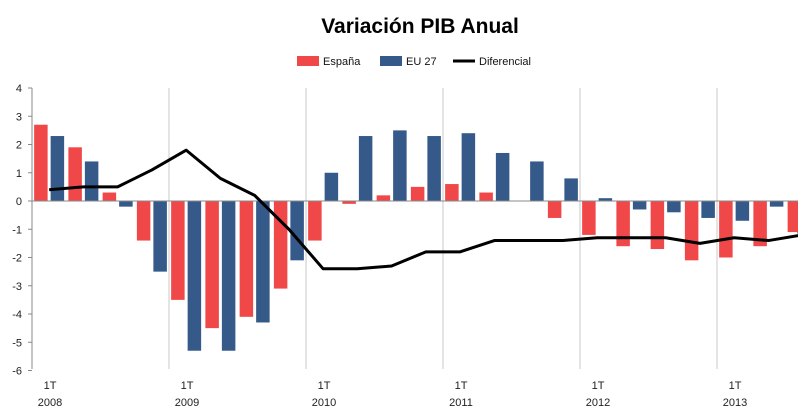 The height and width of the screenshot is (419, 798). What do you see at coordinates (187, 403) in the screenshot?
I see `x-tick-year: 2009` at bounding box center [187, 403].